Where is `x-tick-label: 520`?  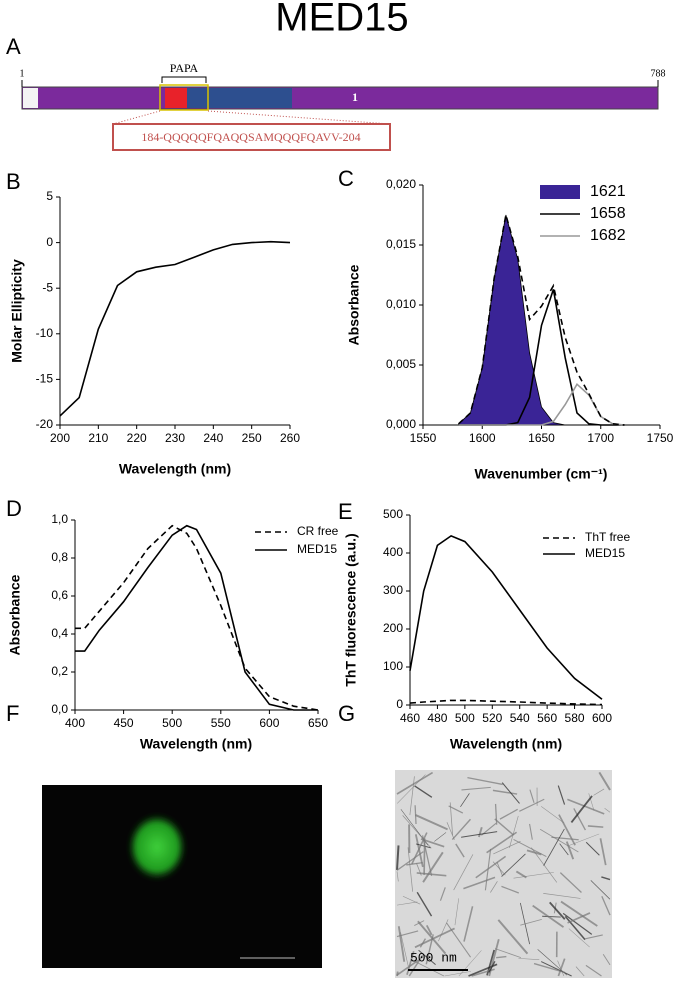 x-tick-label: 520 is located at coordinates (492, 718).